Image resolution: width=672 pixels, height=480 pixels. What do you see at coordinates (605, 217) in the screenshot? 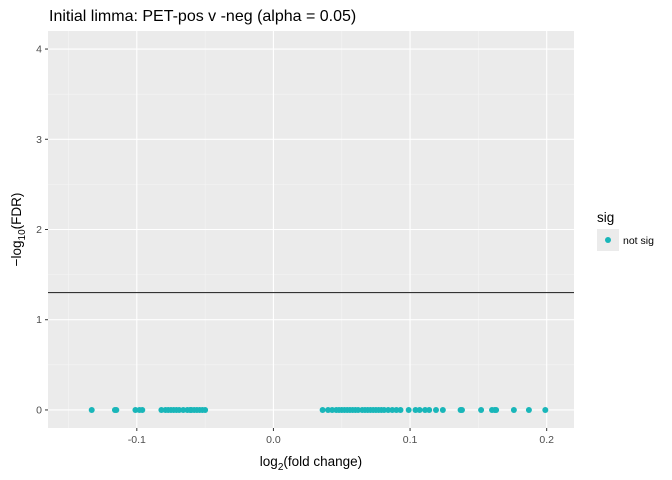
I see `legend-title: sig` at bounding box center [605, 217].